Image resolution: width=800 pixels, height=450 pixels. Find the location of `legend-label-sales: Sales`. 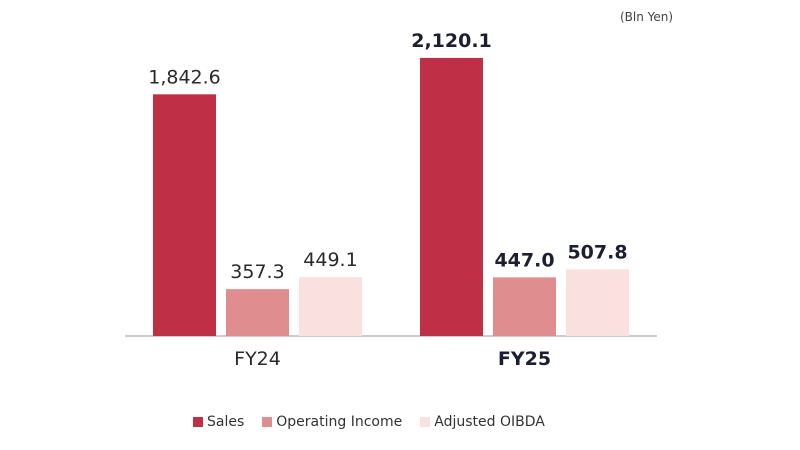

legend-label-sales: Sales is located at coordinates (226, 422).